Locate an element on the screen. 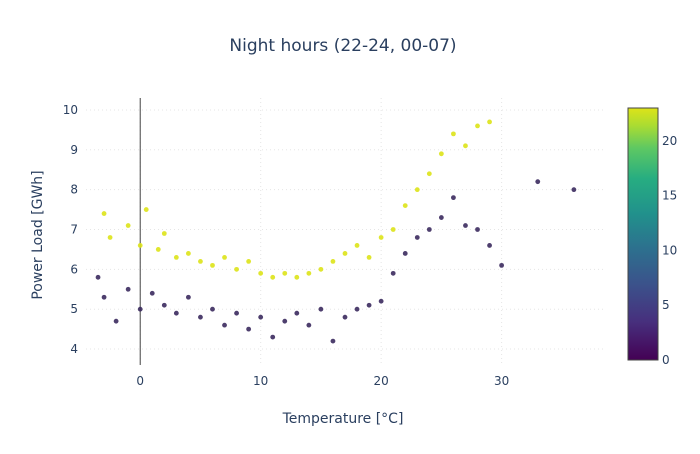 The image size is (700, 454). y-axis-ticks: 4 5 6 7 8 9 10 is located at coordinates (70, 229).